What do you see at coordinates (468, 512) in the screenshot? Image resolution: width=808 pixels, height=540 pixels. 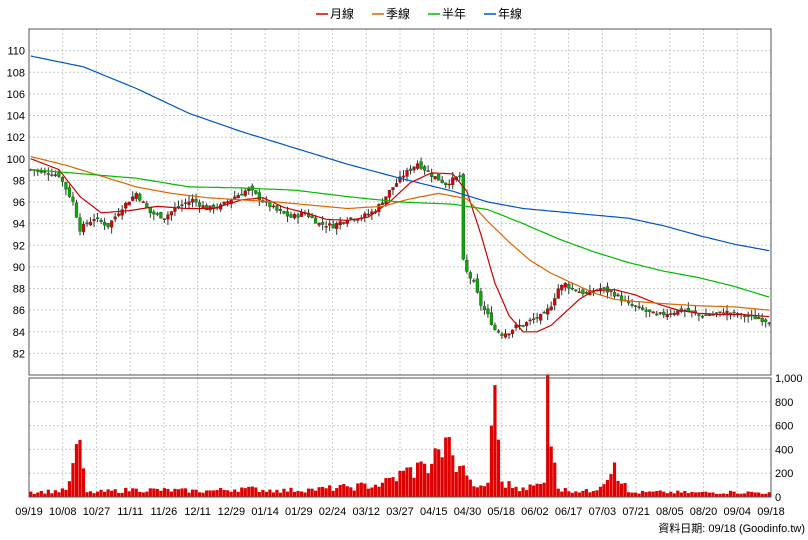 I see `x-tick-label: 04/30` at bounding box center [468, 512].